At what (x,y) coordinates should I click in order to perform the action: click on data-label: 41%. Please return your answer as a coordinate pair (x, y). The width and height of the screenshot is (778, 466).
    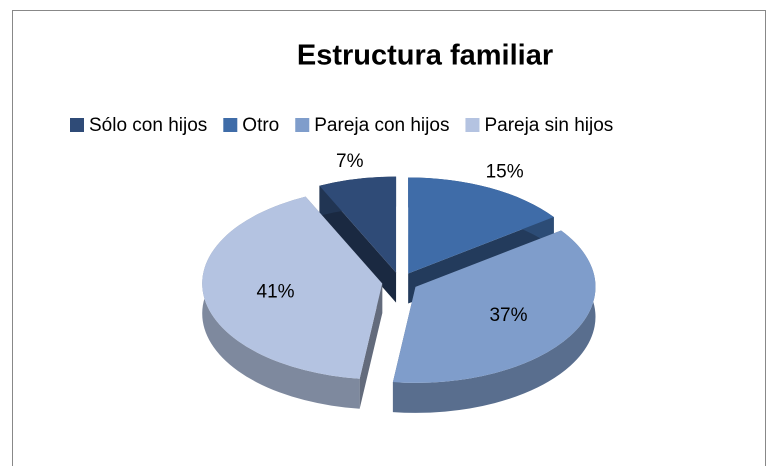
    Looking at the image, I should click on (276, 292).